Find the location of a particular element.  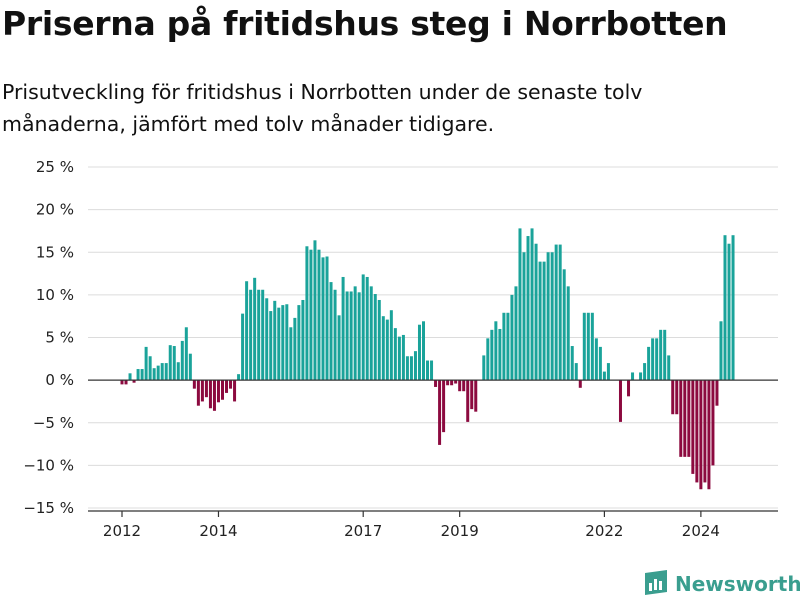

page-title: Priserna på fritidshus steg i Norrbotten is located at coordinates (365, 23).